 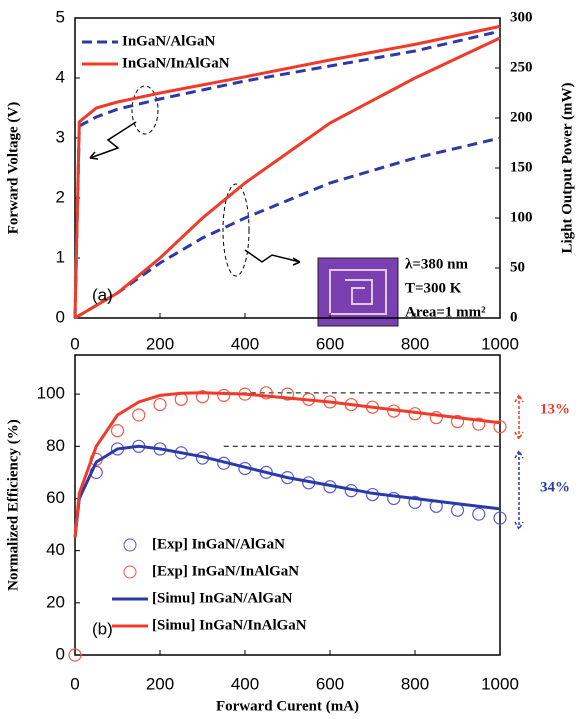 I want to click on y-tick-label: 1, so click(x=60, y=256).